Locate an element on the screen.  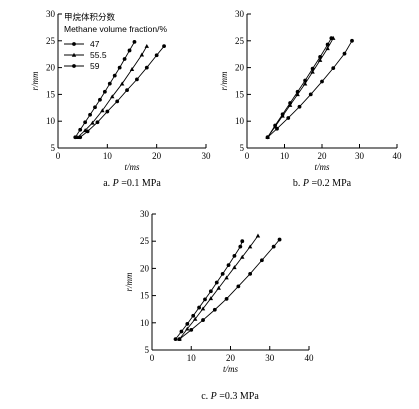
chart-a-series-line is located at coordinates (112, 91).